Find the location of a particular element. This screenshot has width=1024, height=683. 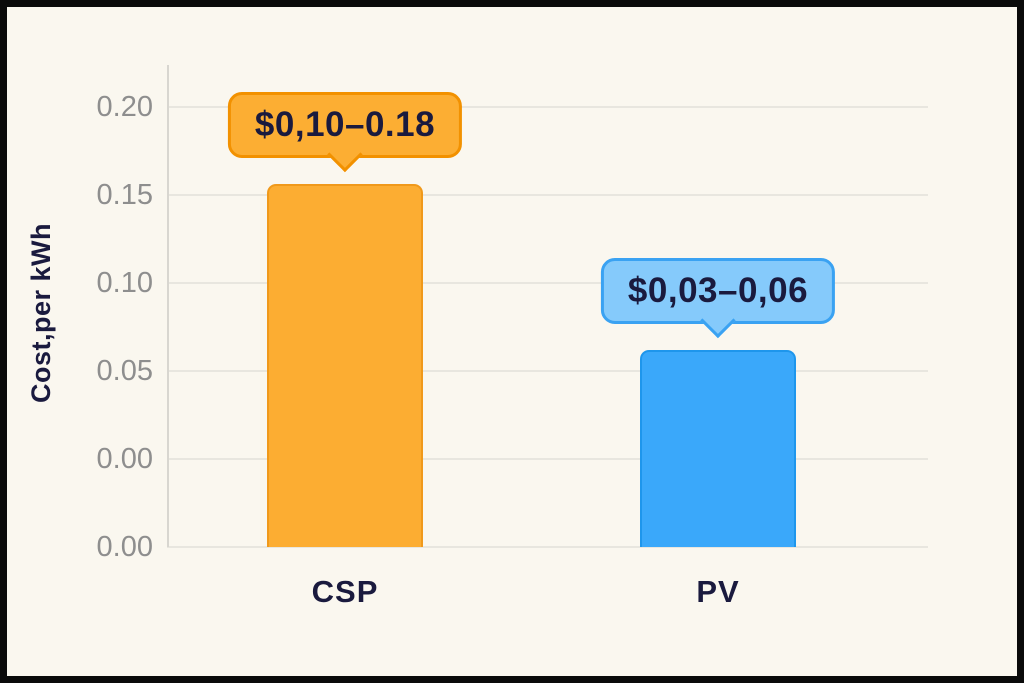

value-callout-pv: $0,03–0,06 is located at coordinates (718, 298).